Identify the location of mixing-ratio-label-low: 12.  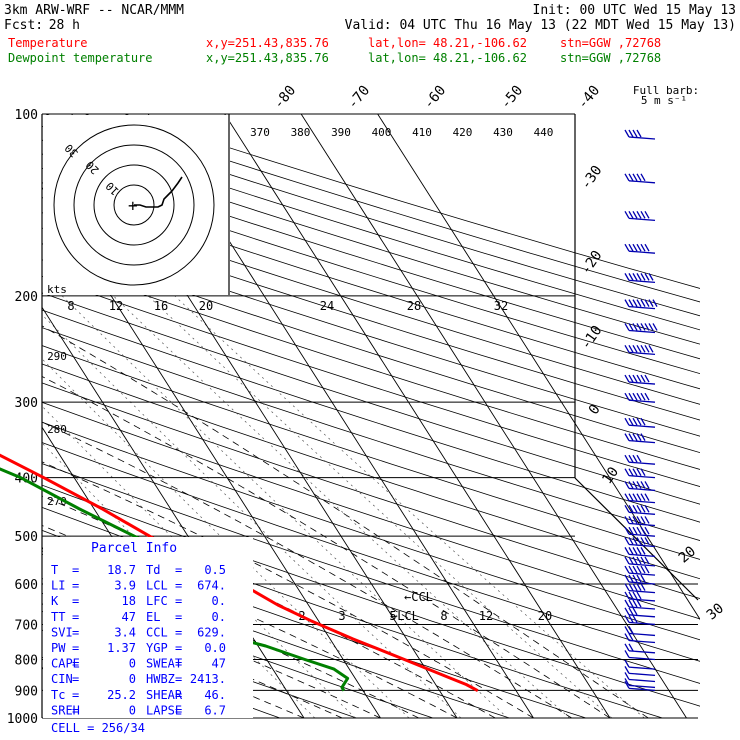
(486, 616).